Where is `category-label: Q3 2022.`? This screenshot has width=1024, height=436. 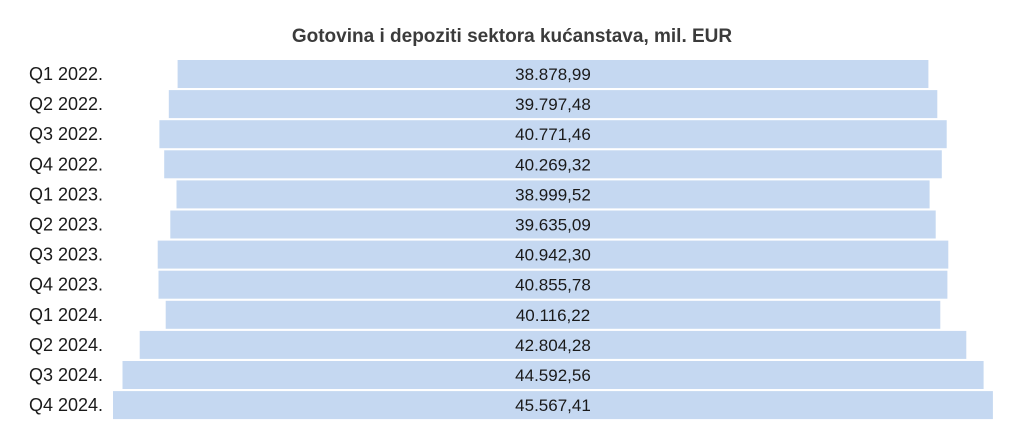
category-label: Q3 2022. is located at coordinates (66, 134).